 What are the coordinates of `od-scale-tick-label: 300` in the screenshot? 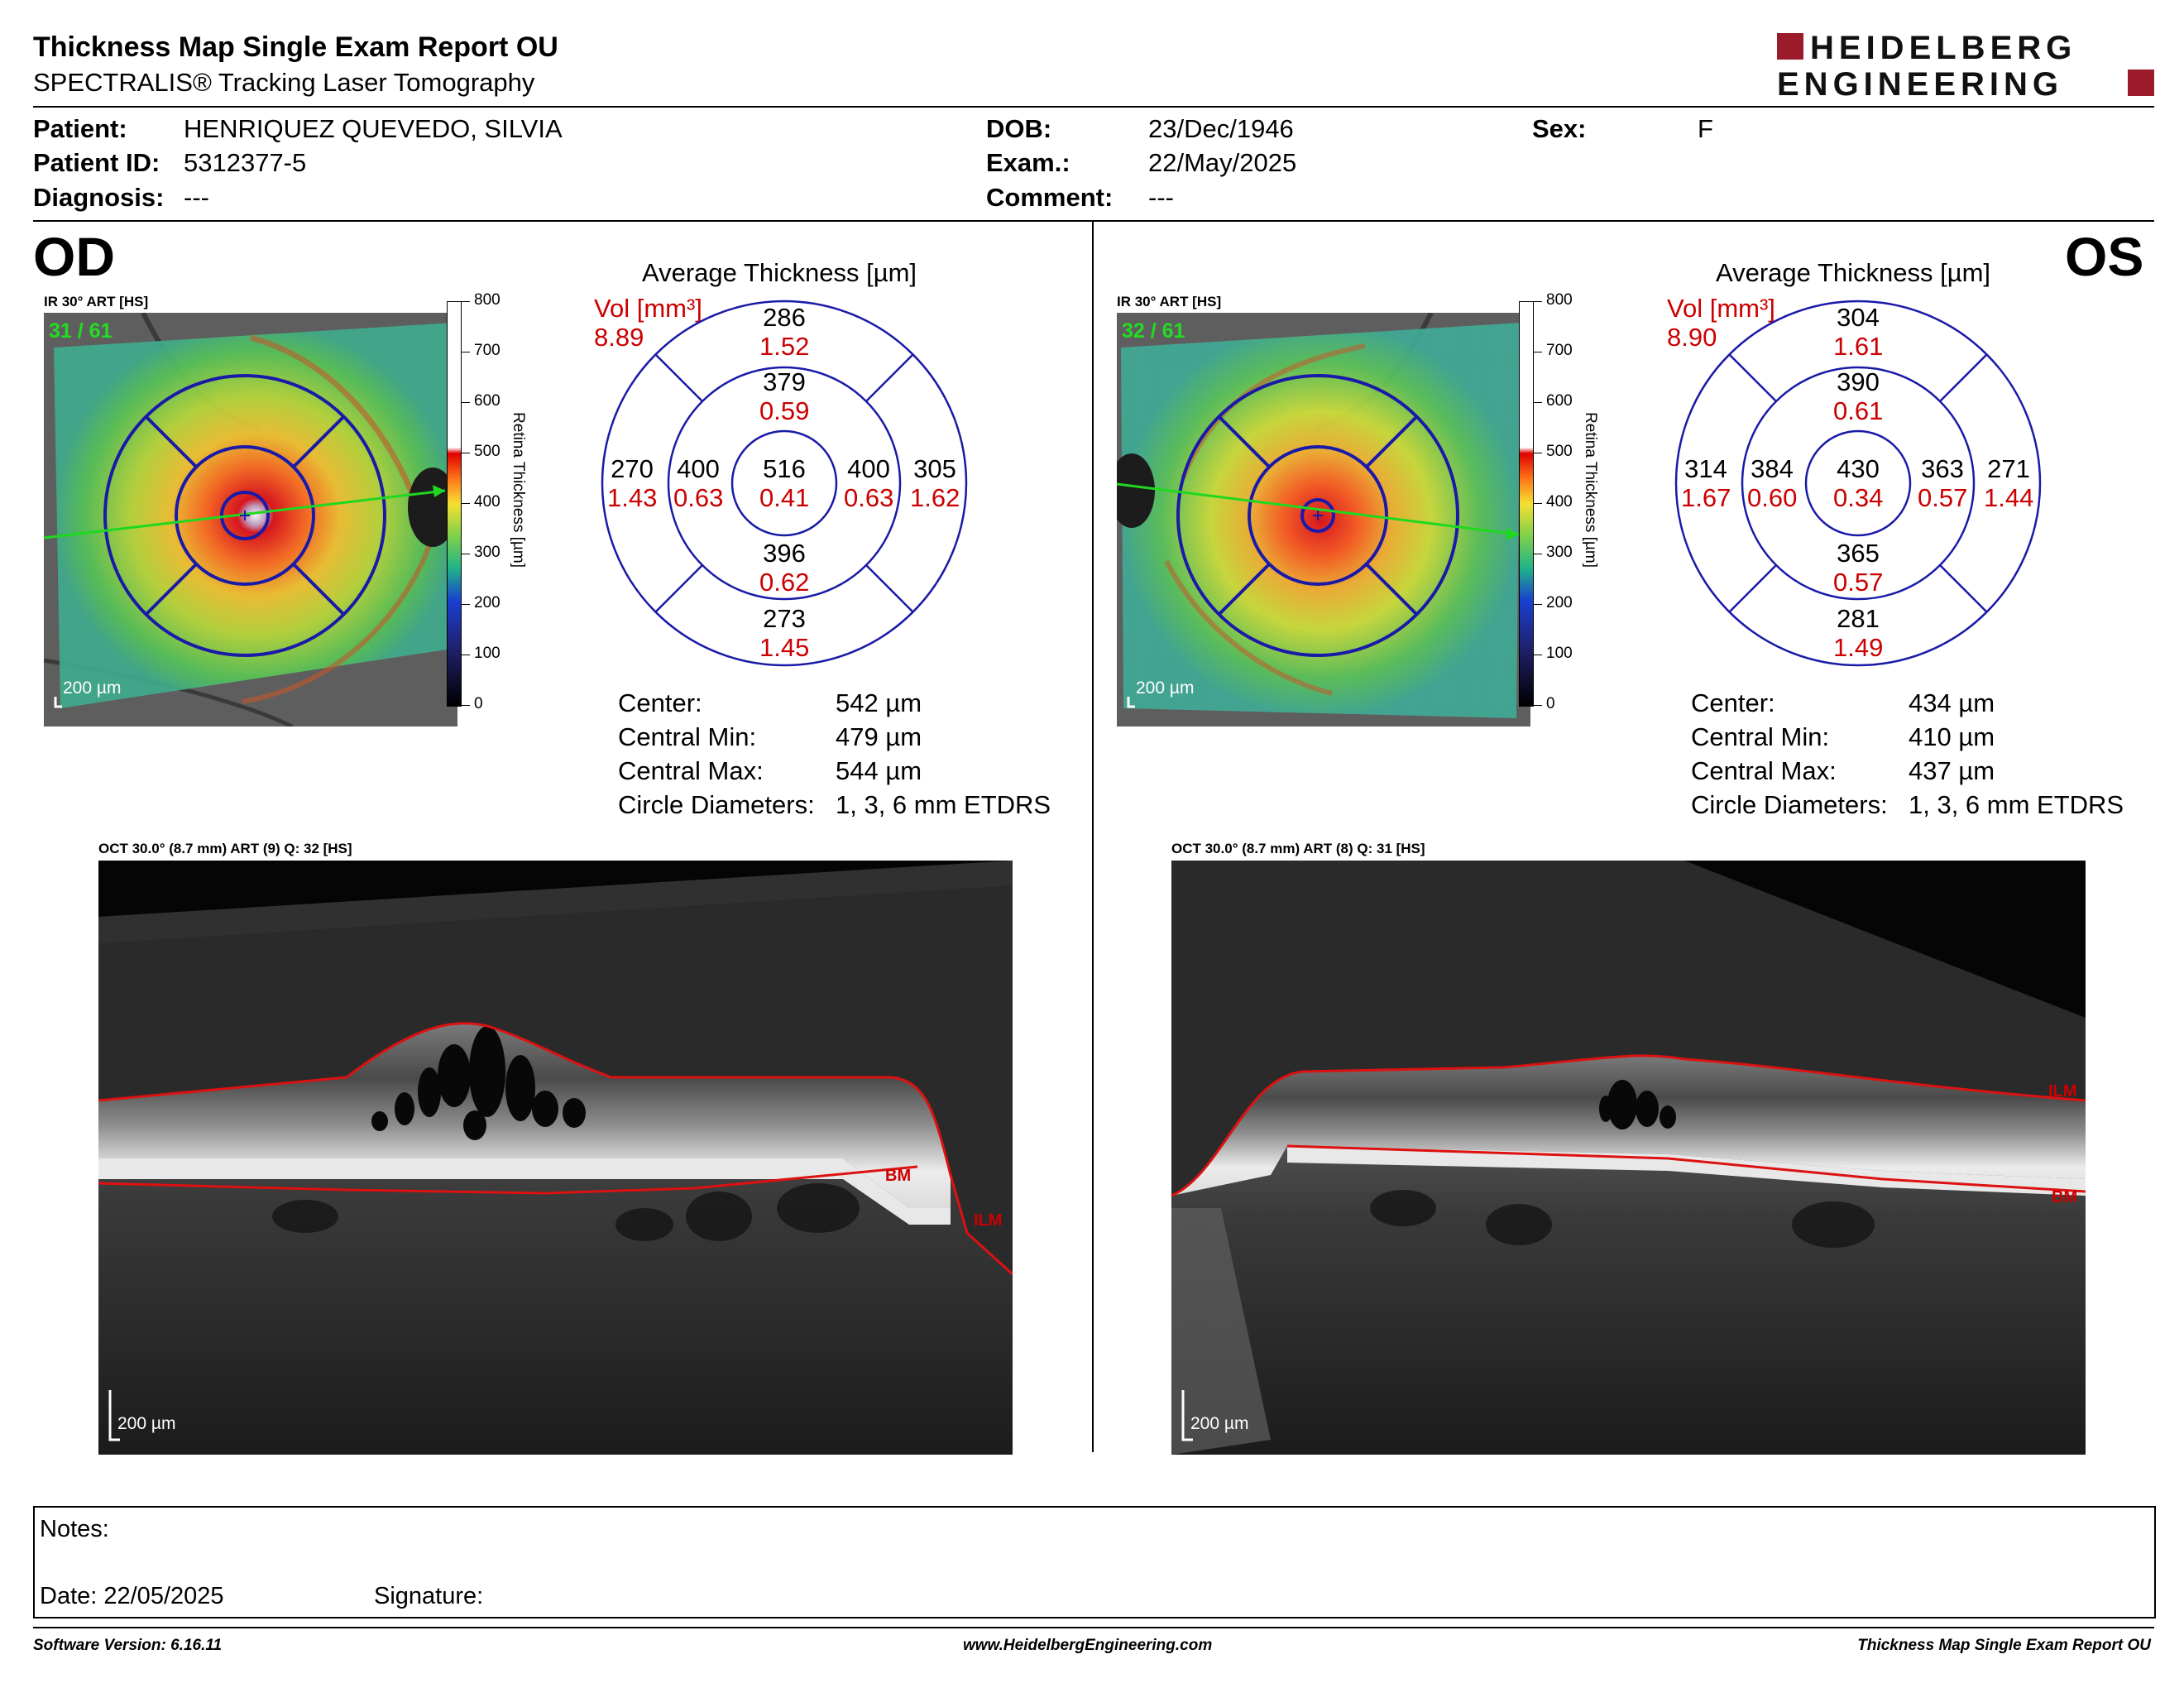 It's located at (487, 552).